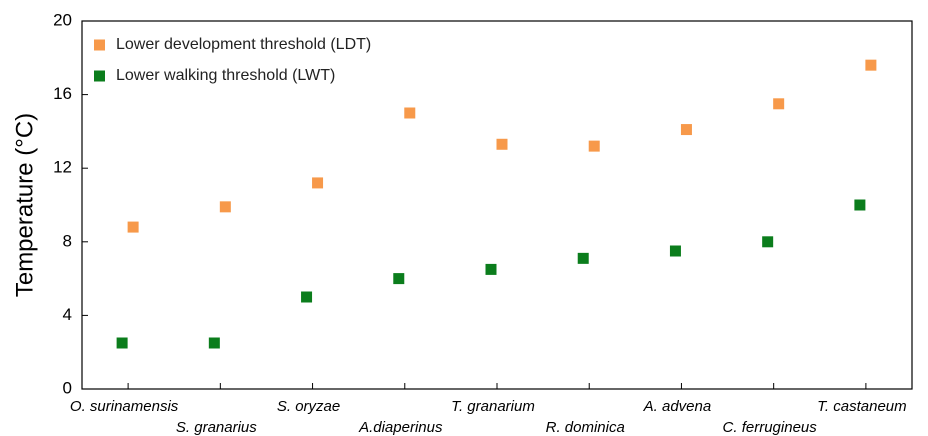  Describe the element at coordinates (216, 427) in the screenshot. I see `x-tick-label: S. granarius` at that location.